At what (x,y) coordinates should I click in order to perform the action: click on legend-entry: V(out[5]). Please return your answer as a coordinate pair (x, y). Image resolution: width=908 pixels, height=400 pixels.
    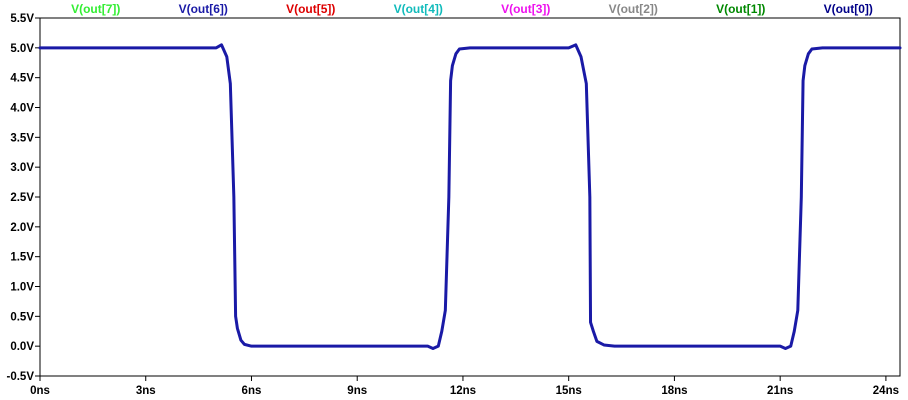
    Looking at the image, I should click on (310, 9).